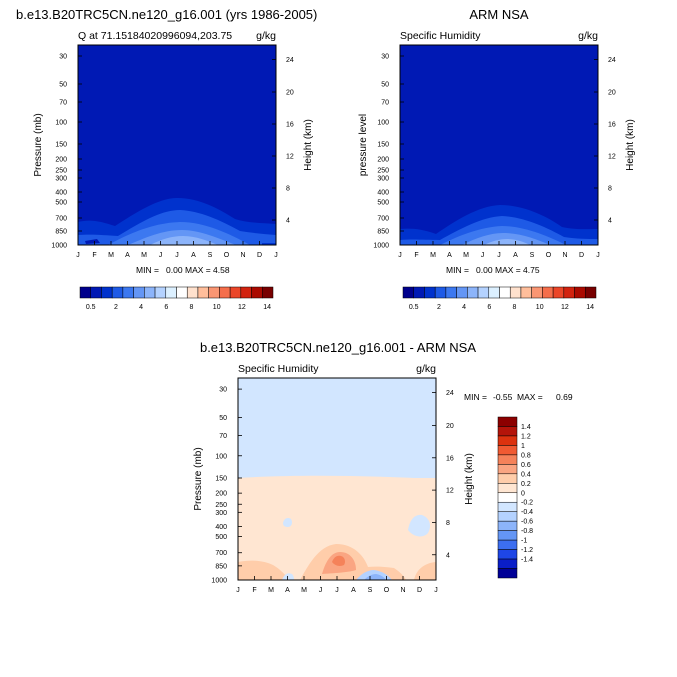  Describe the element at coordinates (499, 14) in the screenshot. I see `obs-title: ARM NSA` at that location.